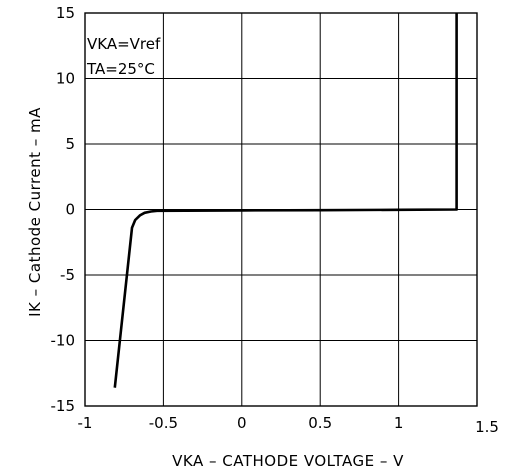  What do you see at coordinates (163, 423) in the screenshot?
I see `x-tick-label: -0.5` at bounding box center [163, 423].